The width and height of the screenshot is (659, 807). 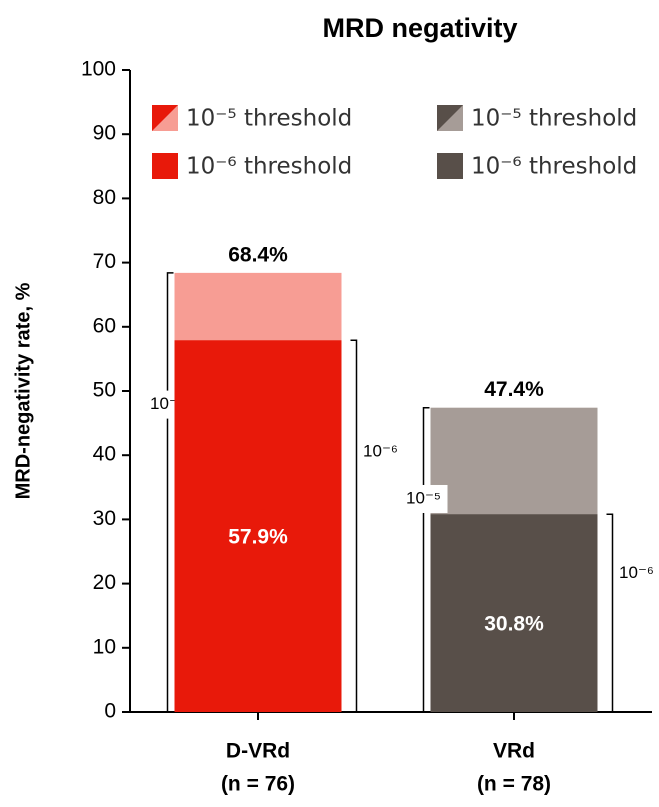 I want to click on bracket-label: 10⁻⁵, so click(x=423, y=497).